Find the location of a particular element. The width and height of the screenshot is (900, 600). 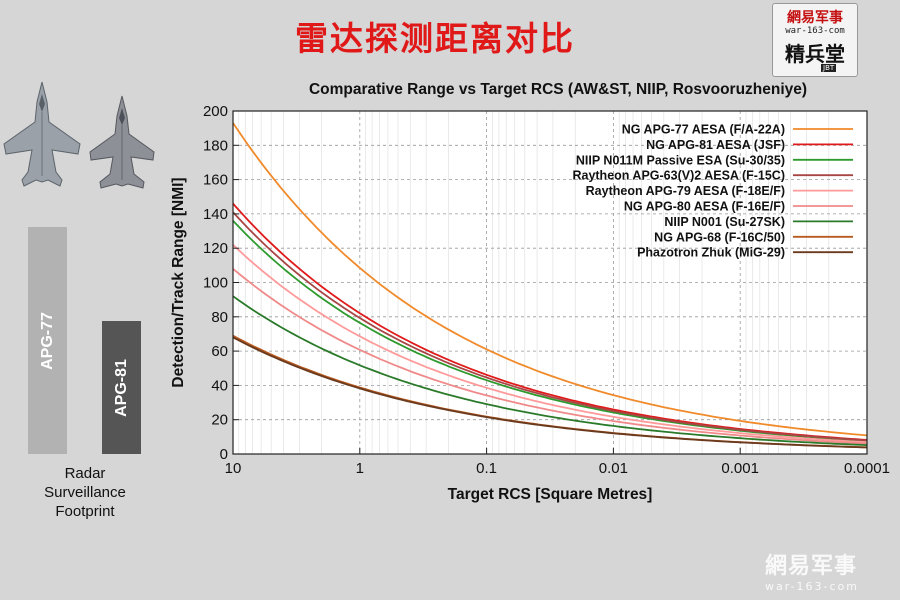

logo-text-4: JBT is located at coordinates (829, 68).